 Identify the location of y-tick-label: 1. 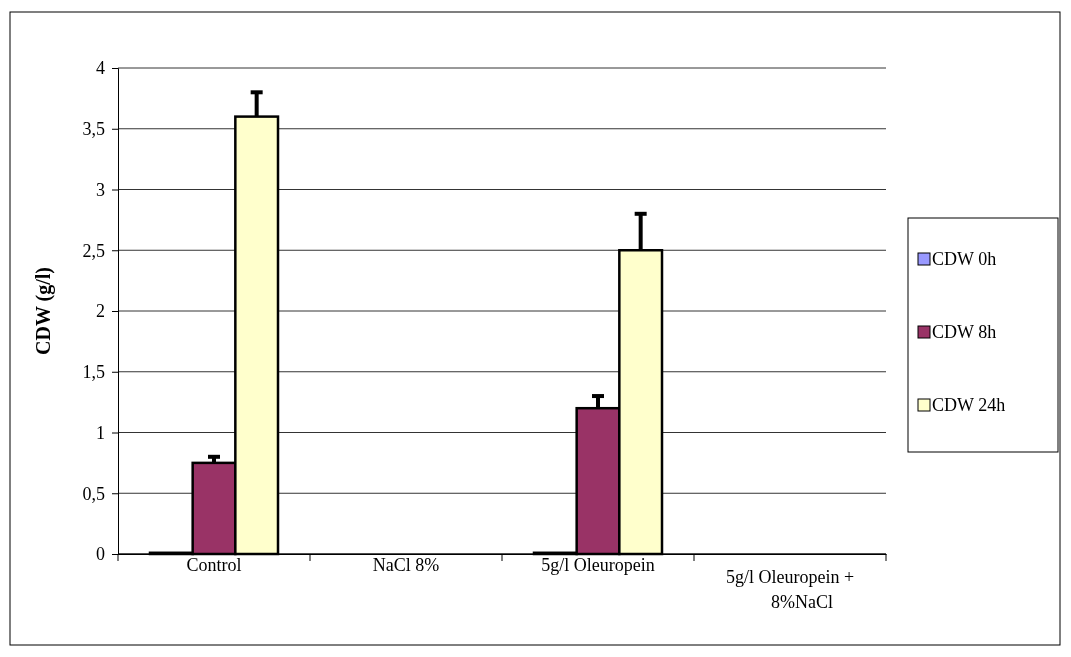
(100, 432).